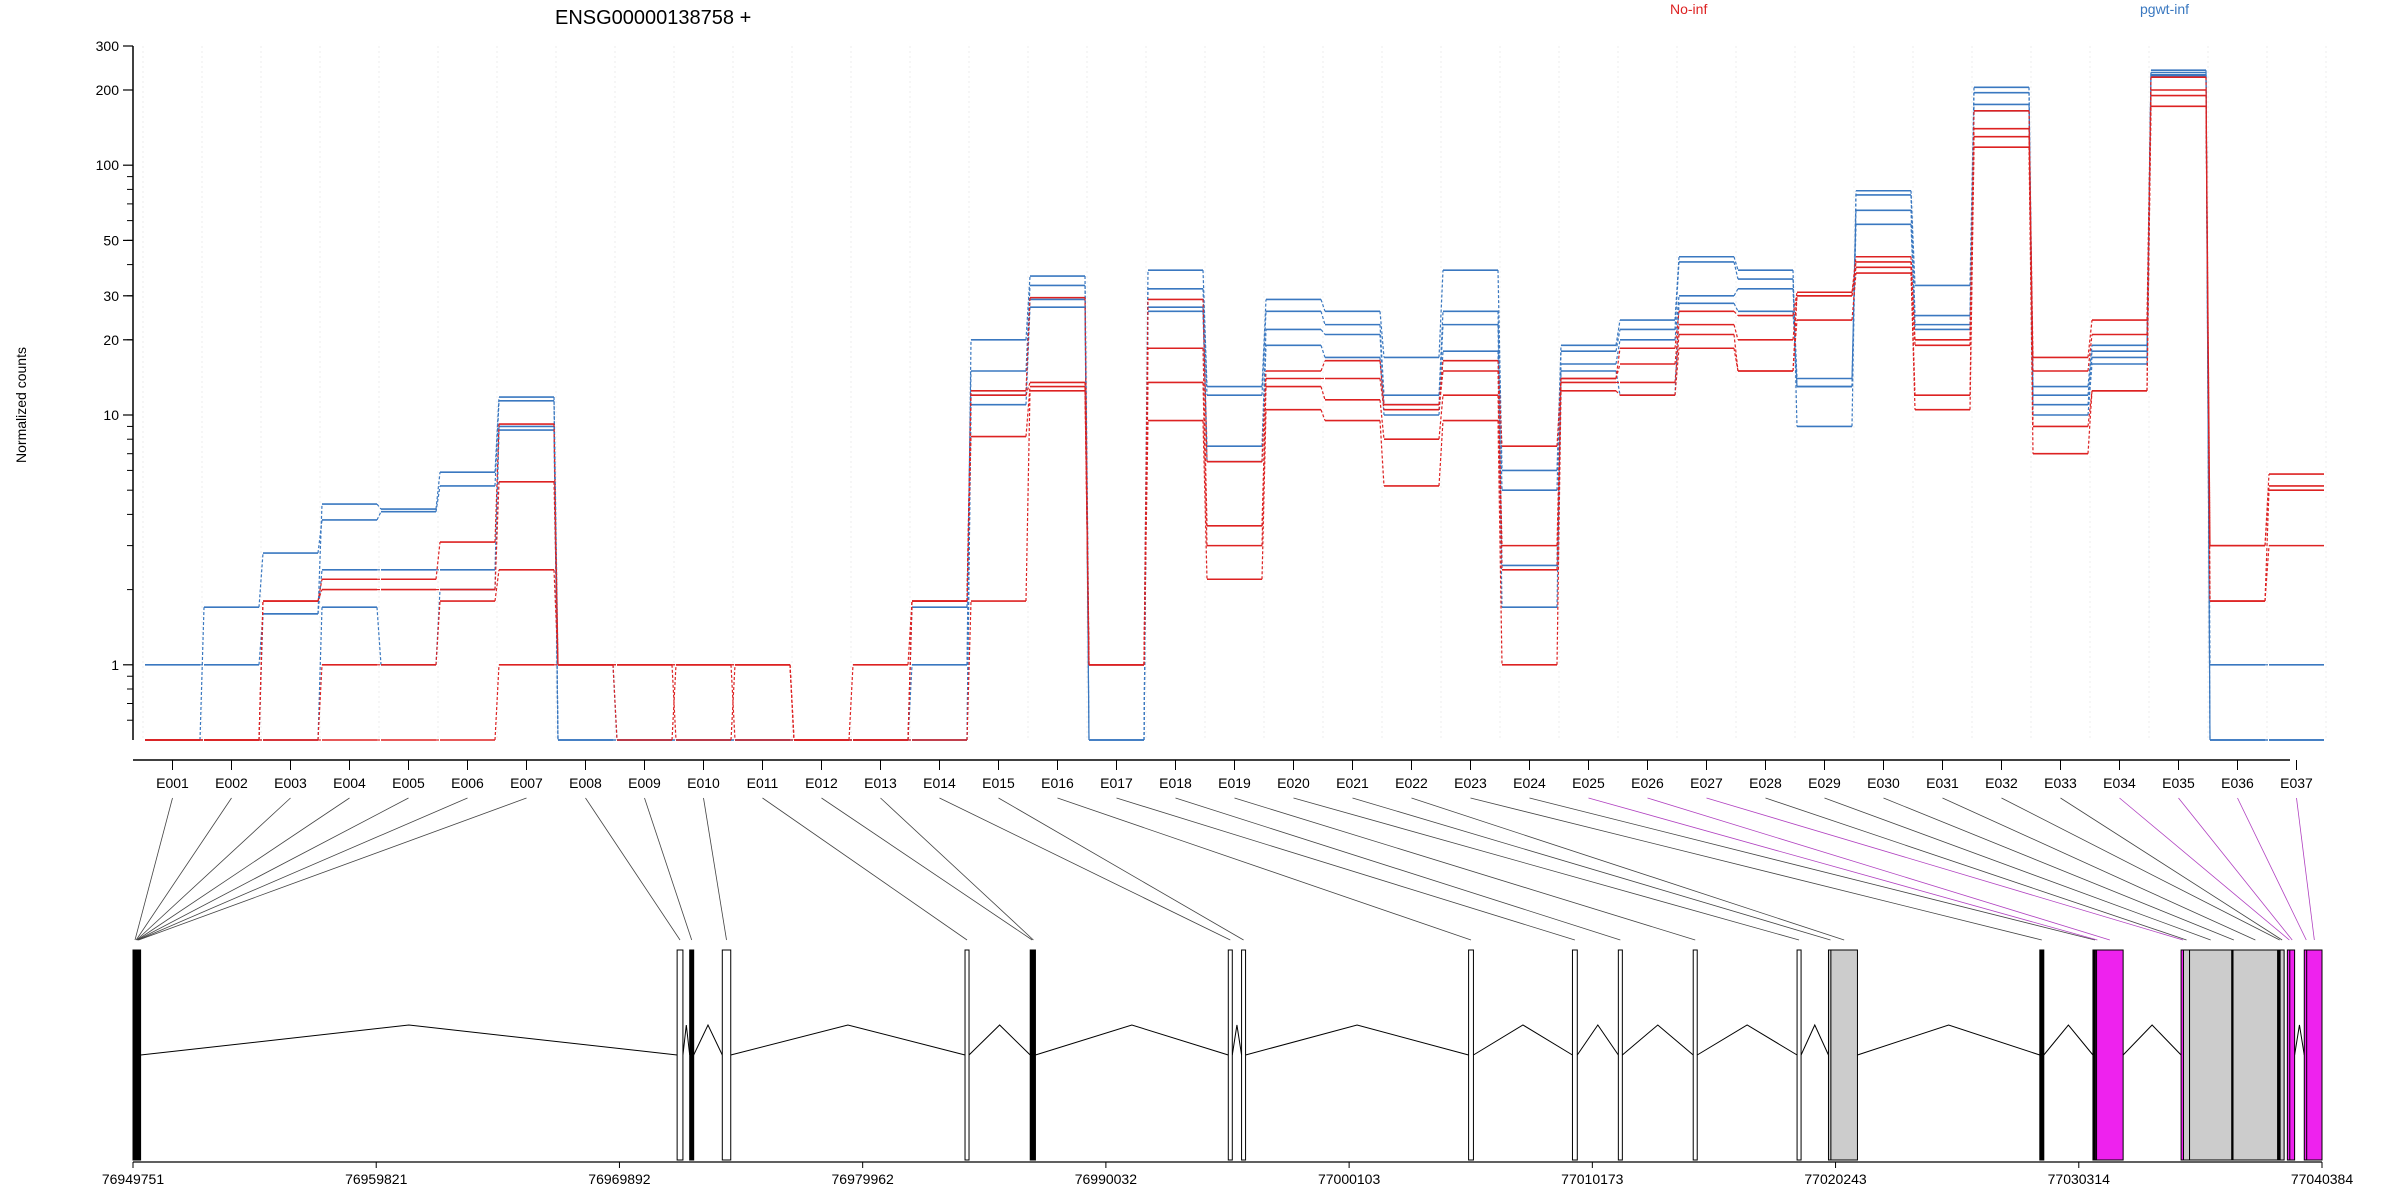 The width and height of the screenshot is (2400, 1200). Describe the element at coordinates (115, 389) in the screenshot. I see `y-axis: 1 10 20 30 50 100 200 300` at that location.